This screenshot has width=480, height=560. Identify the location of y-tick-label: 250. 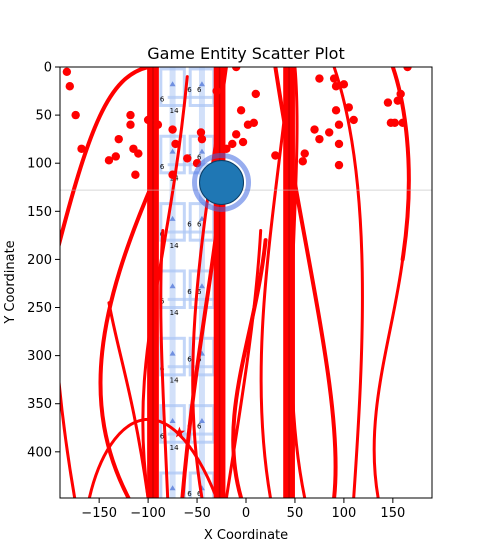
(39, 308).